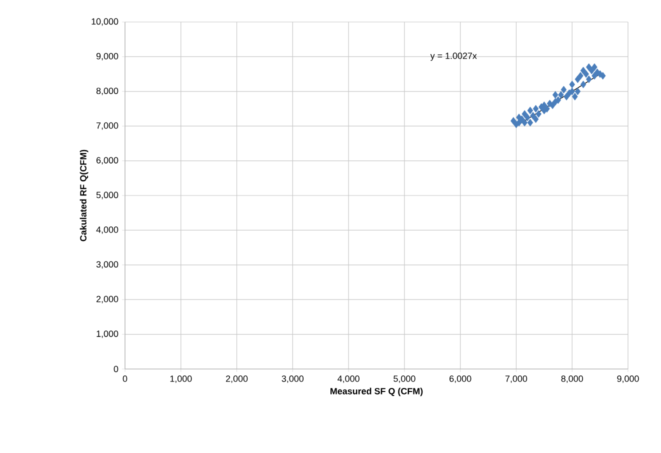  I want to click on annotation: y = 1.0027x, so click(453, 56).